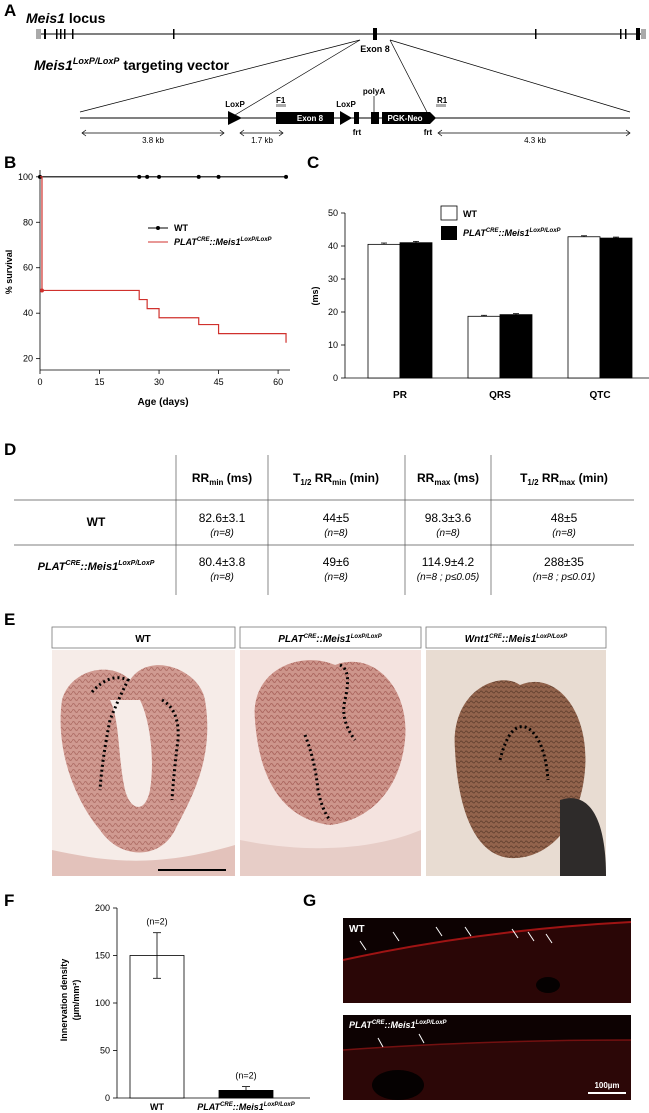 Image resolution: width=649 pixels, height=1113 pixels. What do you see at coordinates (210, 235) in the screenshot?
I see `b-legend: WT PLATCRE::Meis1LoxP/LoxP` at bounding box center [210, 235].